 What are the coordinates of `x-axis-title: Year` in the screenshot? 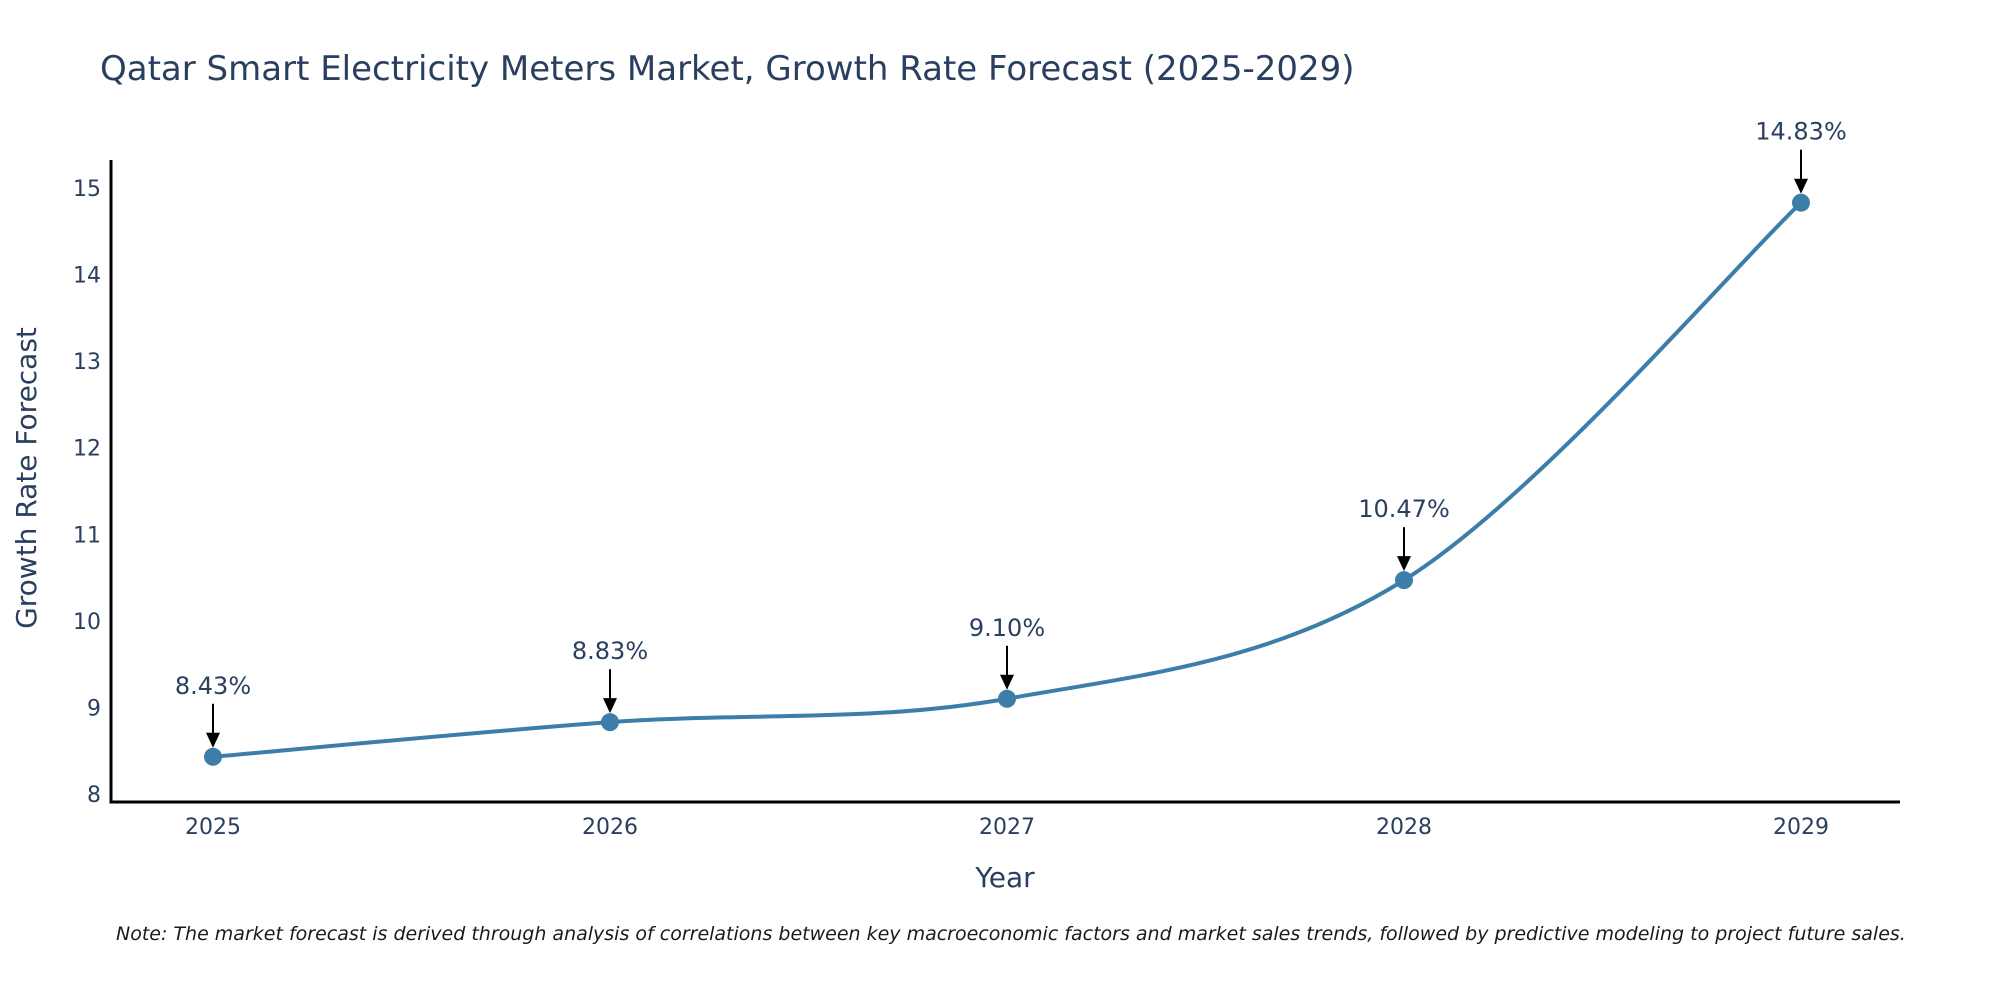 It's located at (1004, 877).